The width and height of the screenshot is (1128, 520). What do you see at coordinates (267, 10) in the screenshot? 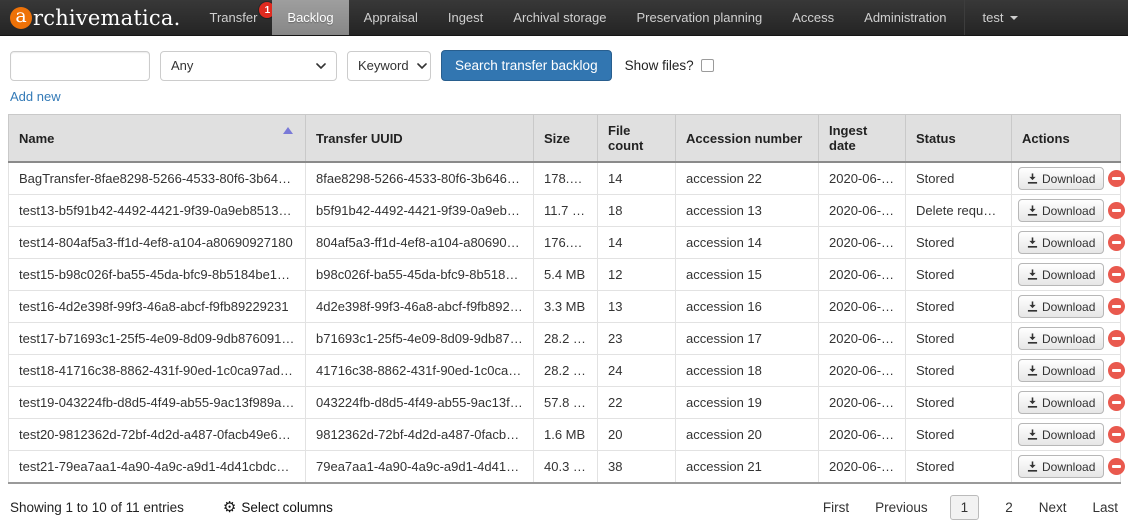
I see `notification-badge: 1` at bounding box center [267, 10].